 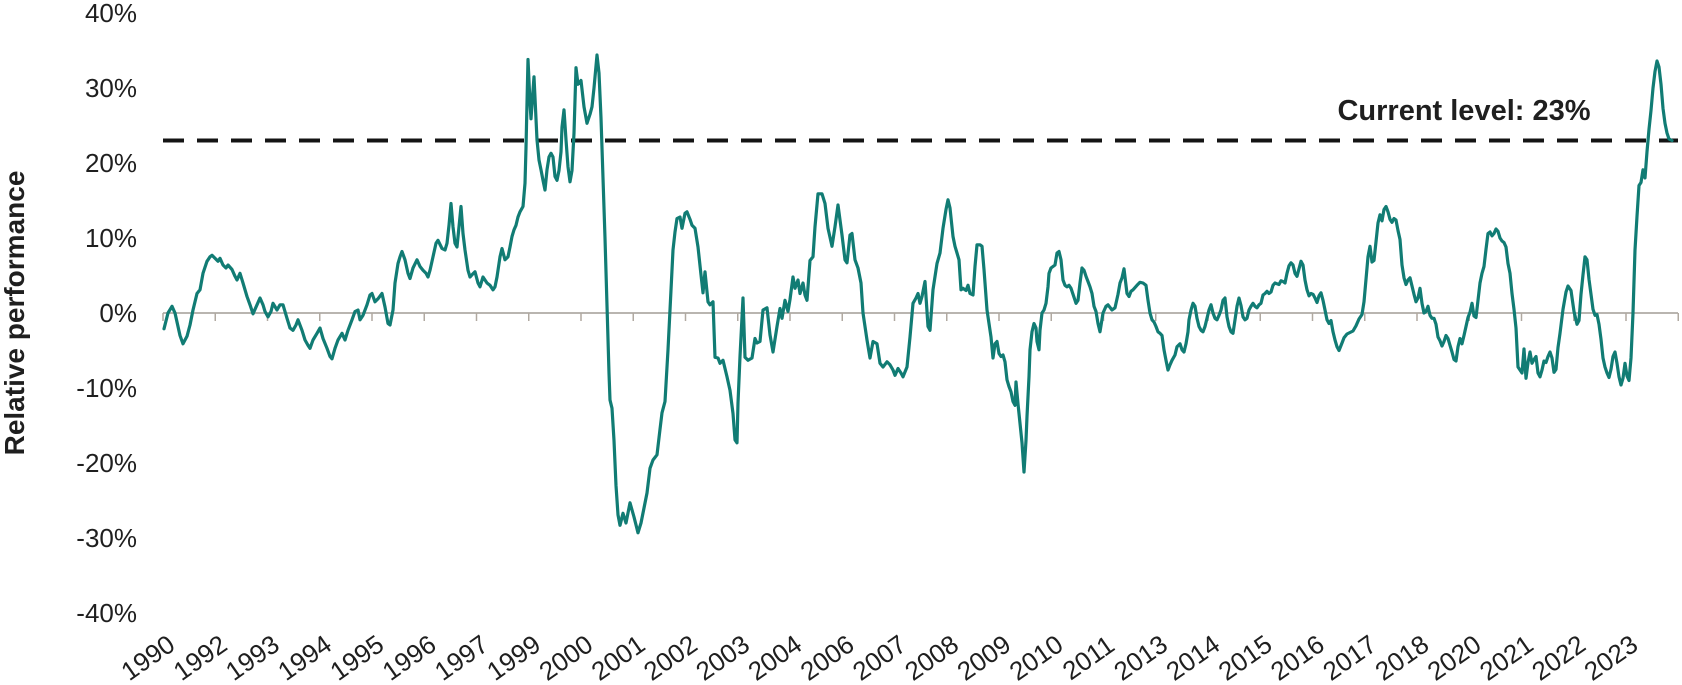 What do you see at coordinates (1036, 657) in the screenshot?
I see `x-tick-label: 2010` at bounding box center [1036, 657].